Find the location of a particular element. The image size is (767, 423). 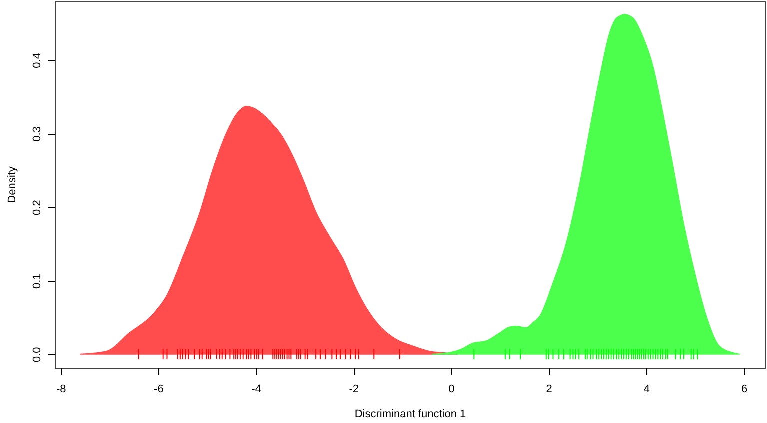

x-tick-label: 6 is located at coordinates (744, 390).